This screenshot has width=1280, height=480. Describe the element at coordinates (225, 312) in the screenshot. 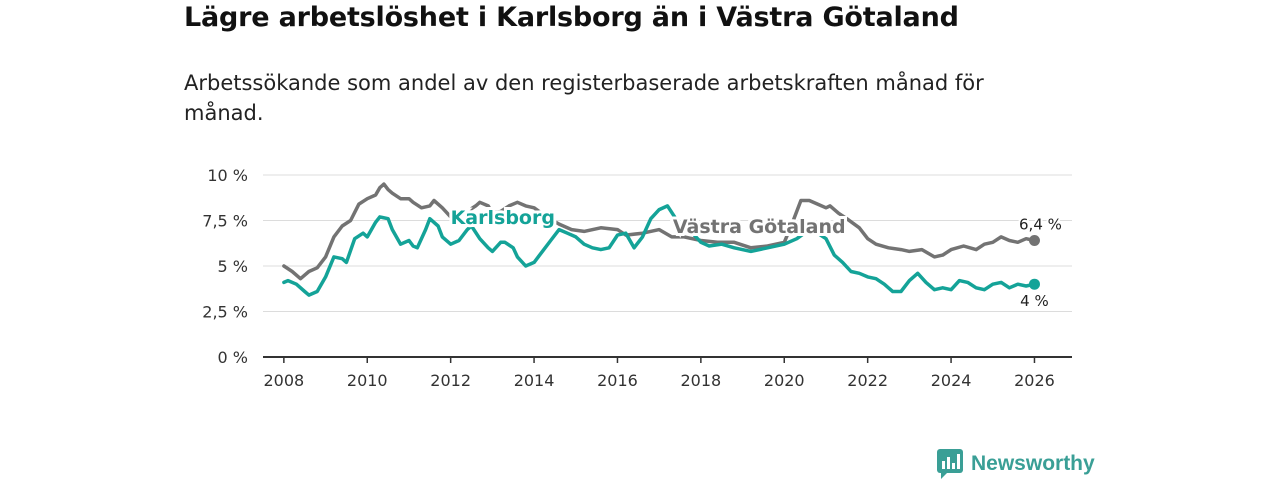

I see `y-tick-label: 2,5 %` at that location.